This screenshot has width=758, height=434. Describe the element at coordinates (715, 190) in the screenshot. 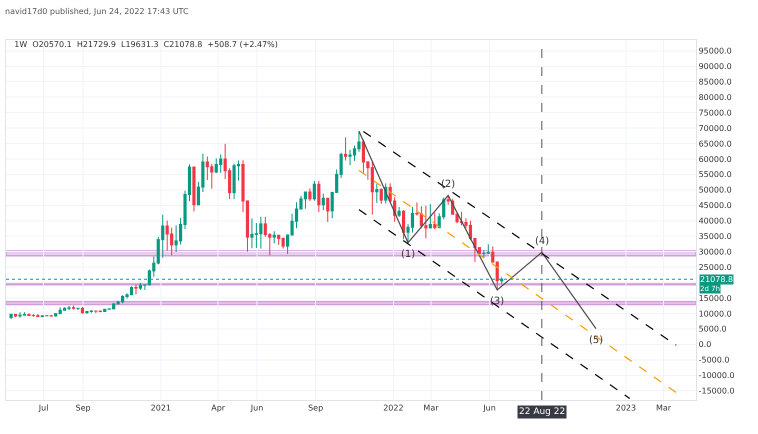

I see `y-tick-label: 50000.0` at that location.